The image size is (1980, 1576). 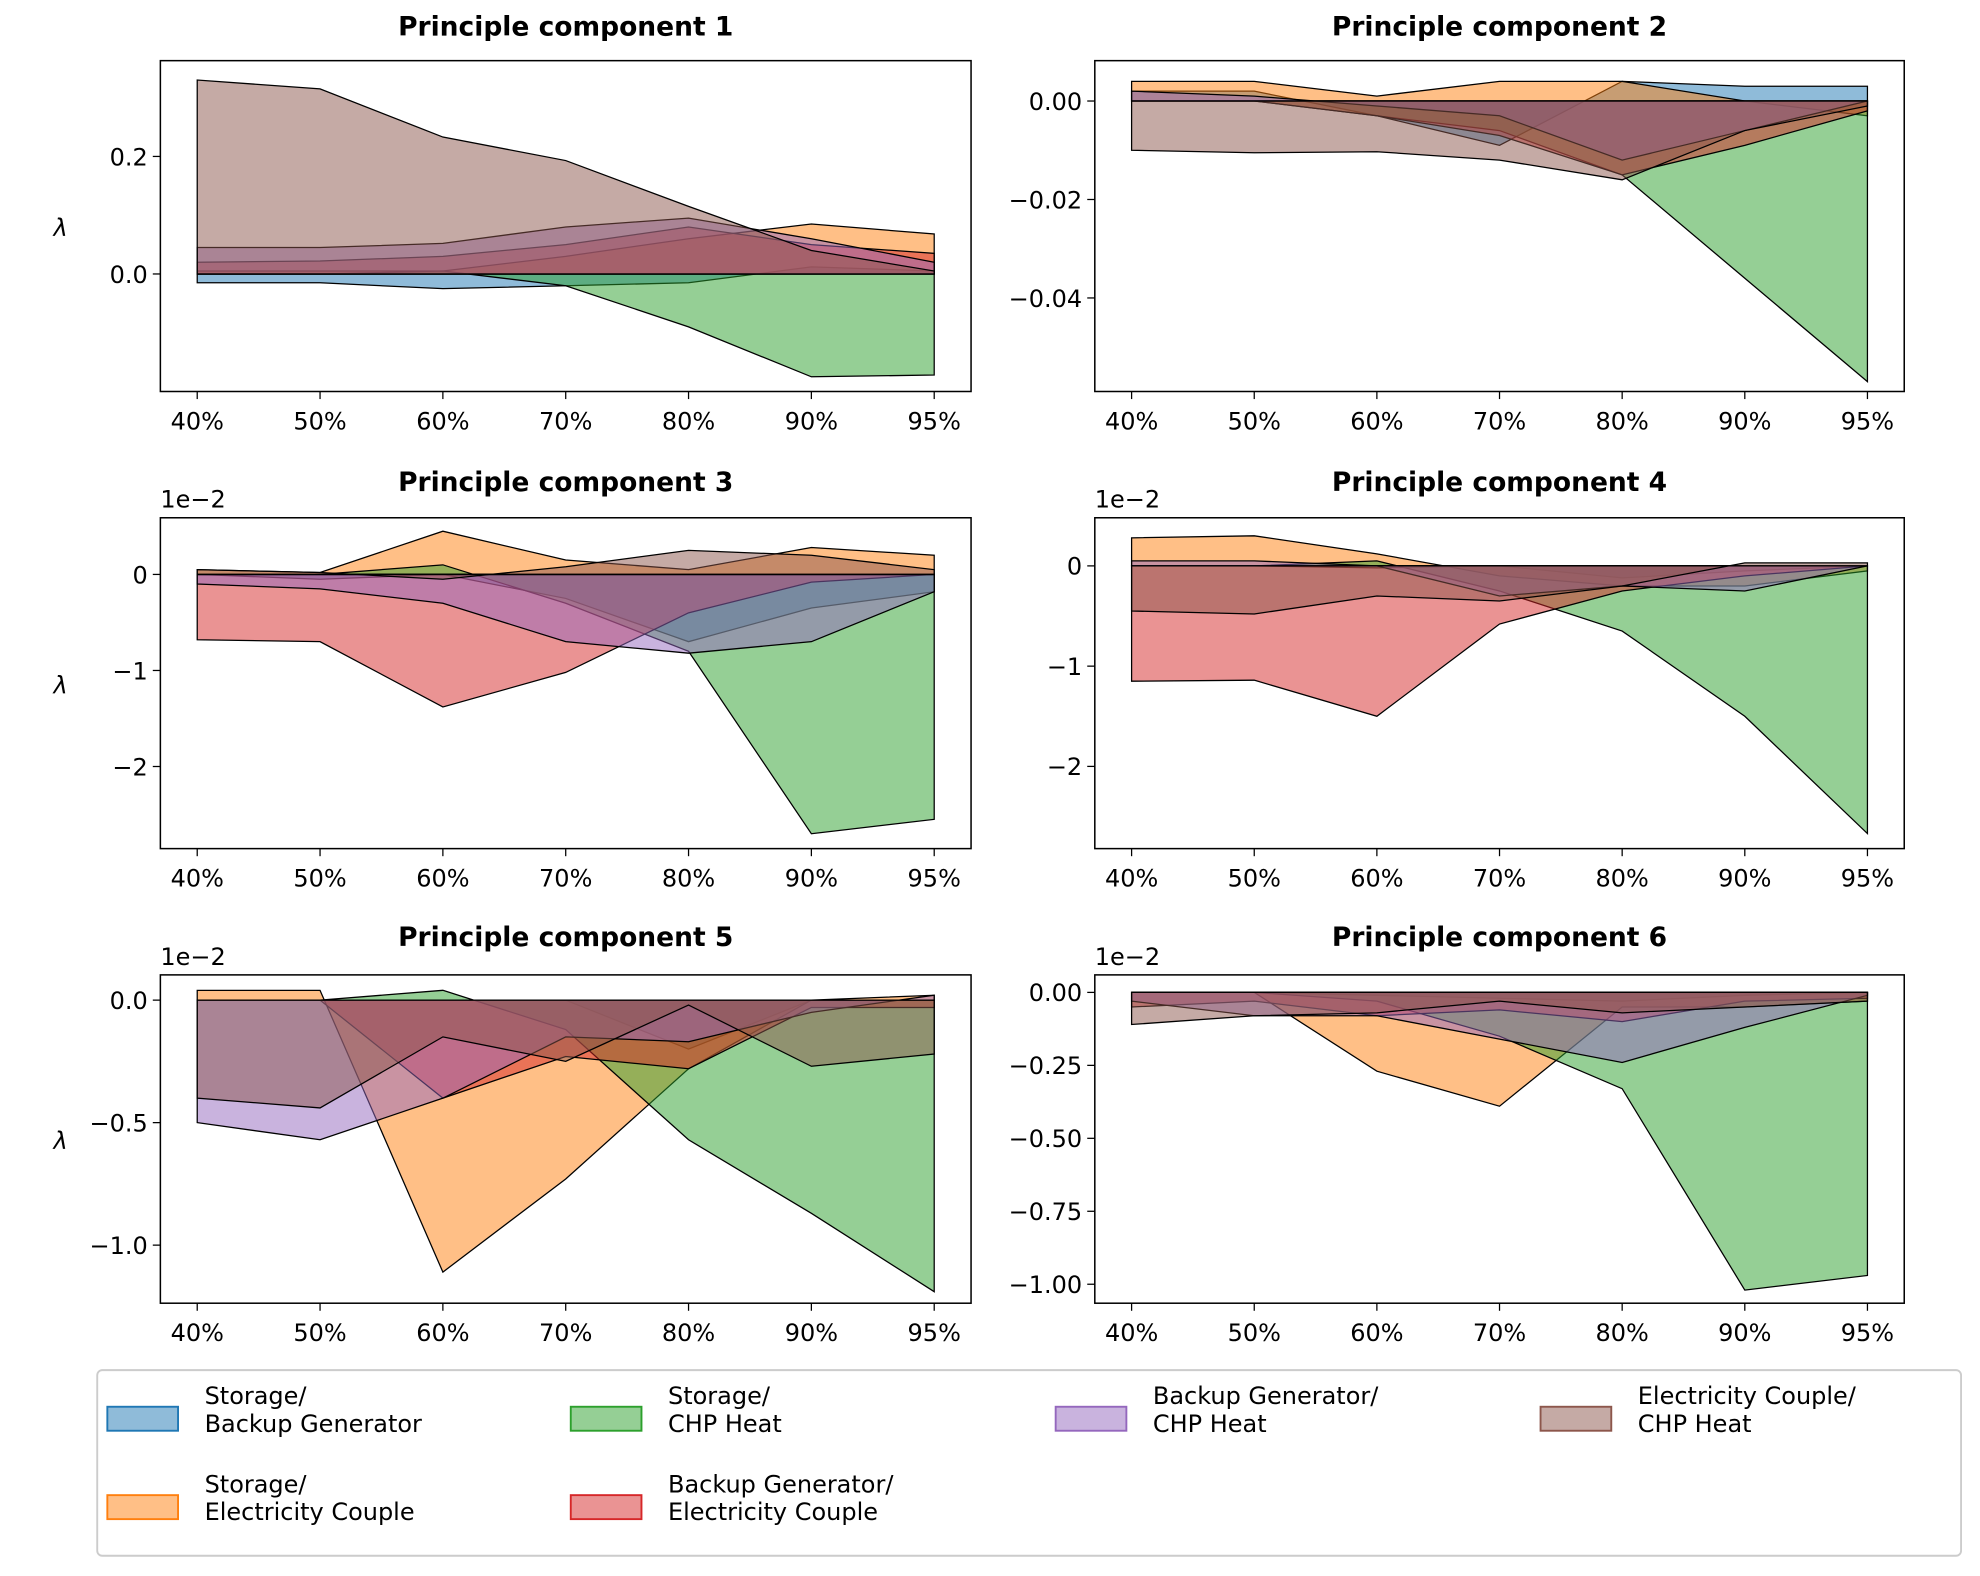 I want to click on legend-label: Storage/Backup Generator, so click(x=313, y=1410).